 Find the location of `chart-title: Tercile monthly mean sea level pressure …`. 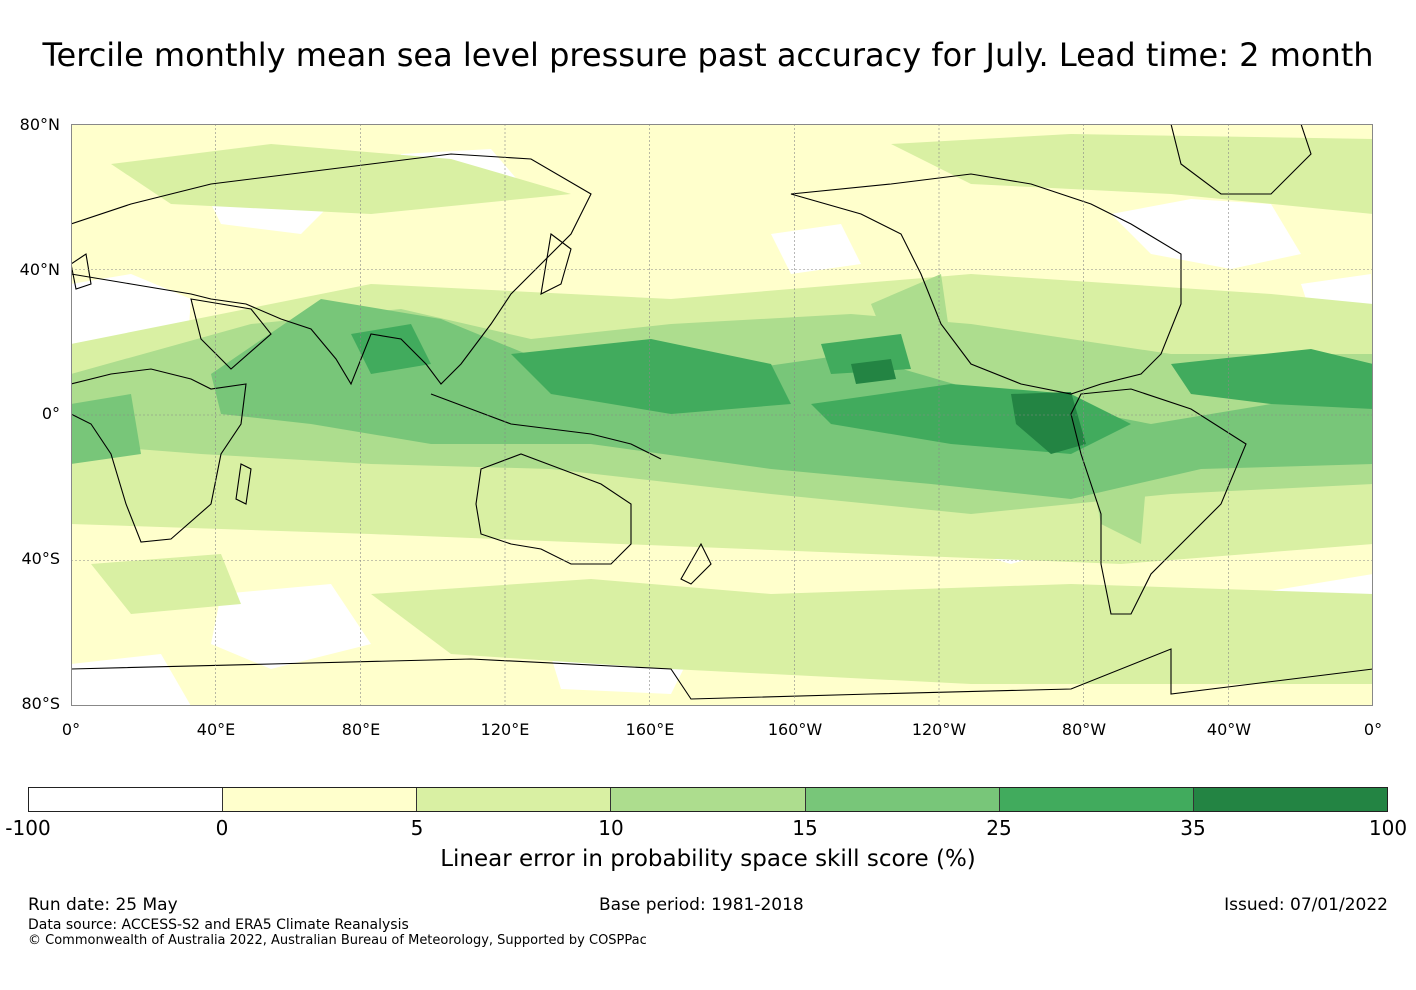

chart-title: Tercile monthly mean sea level pressure … is located at coordinates (708, 55).